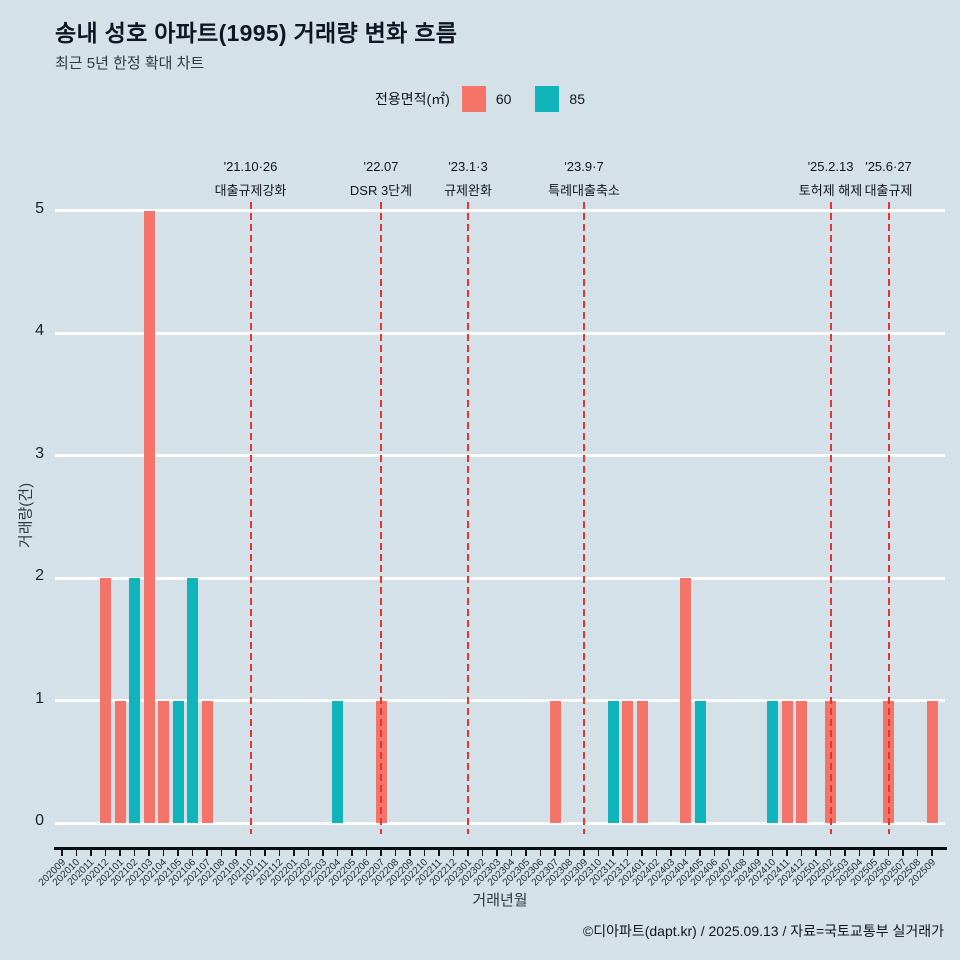  I want to click on annotation-label: 토허제 해제, so click(830, 190).